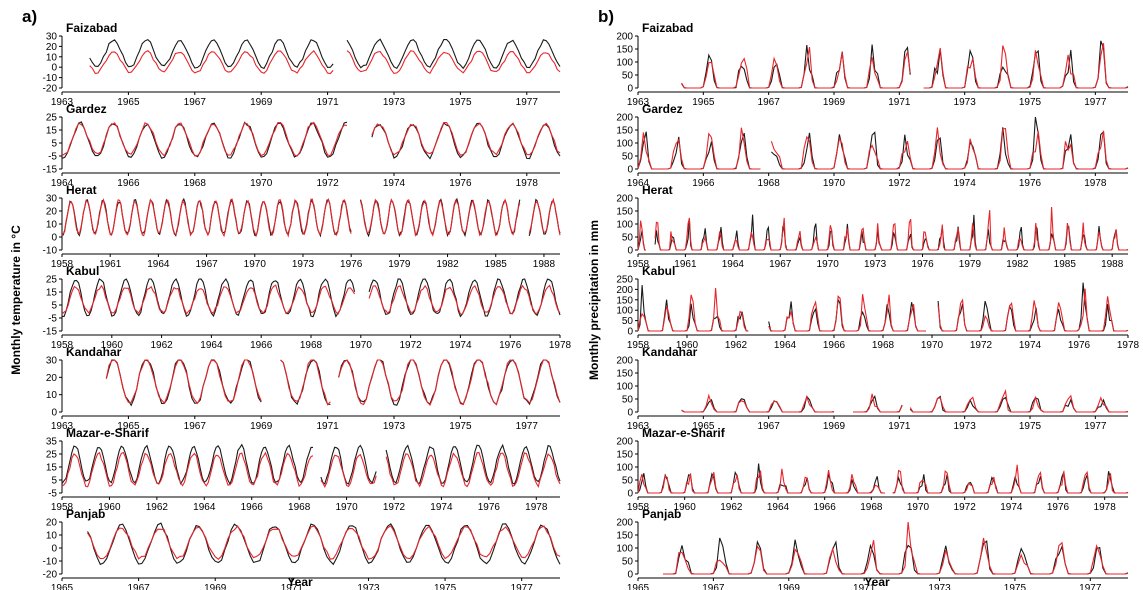 The image size is (1143, 590). I want to click on x-tick-label: 1963, so click(62, 102).